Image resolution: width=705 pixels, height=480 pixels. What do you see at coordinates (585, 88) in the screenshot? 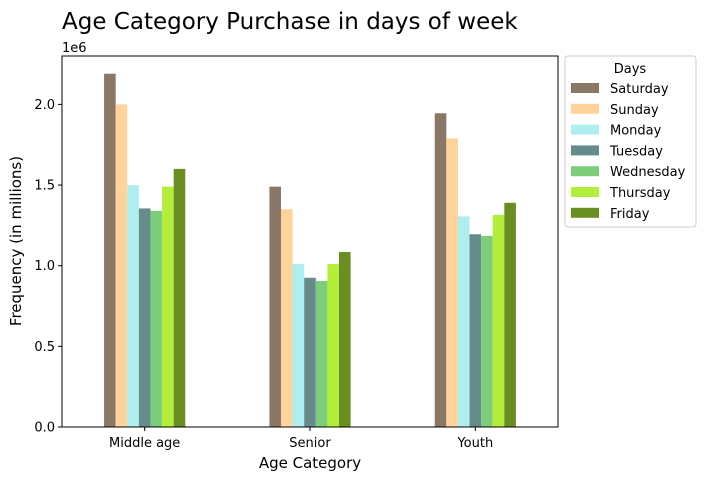
I see `legend-swatch-saturday` at bounding box center [585, 88].